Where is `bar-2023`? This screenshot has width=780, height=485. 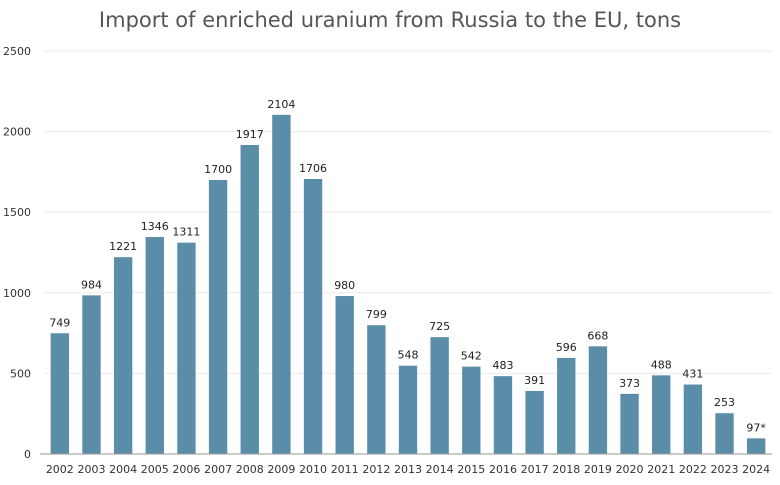
bar-2023 is located at coordinates (724, 433).